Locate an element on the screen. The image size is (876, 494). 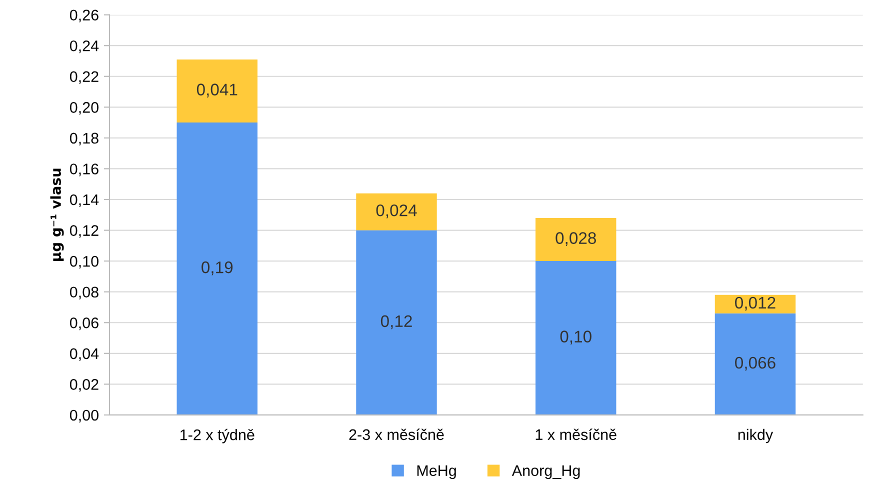
data-label: 0,066 is located at coordinates (755, 363).